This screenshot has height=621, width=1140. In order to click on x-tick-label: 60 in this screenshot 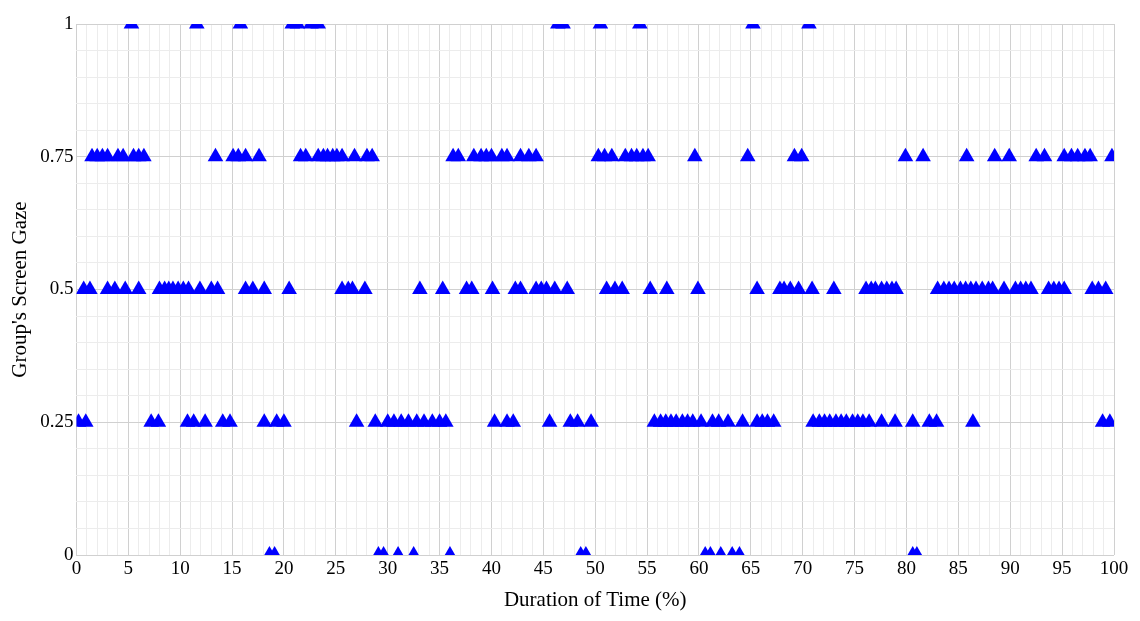, I will do `click(699, 568)`.